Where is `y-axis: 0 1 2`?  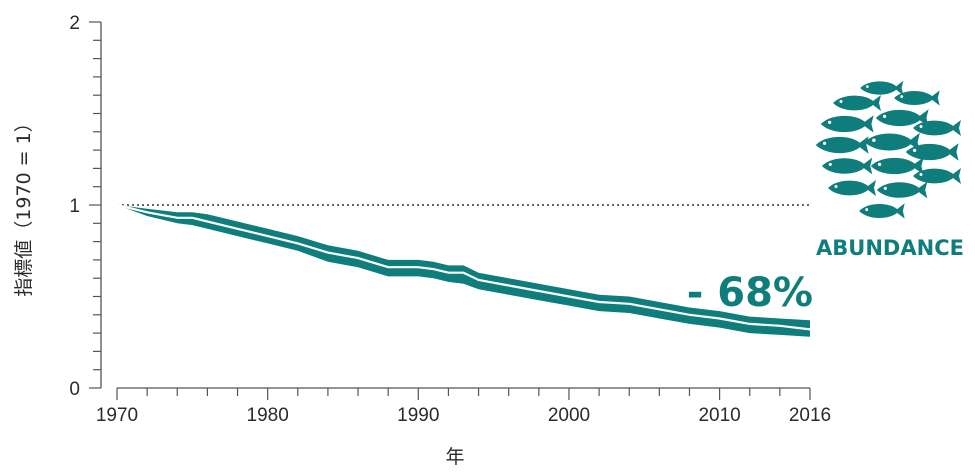
y-axis: 0 1 2 is located at coordinates (85, 206).